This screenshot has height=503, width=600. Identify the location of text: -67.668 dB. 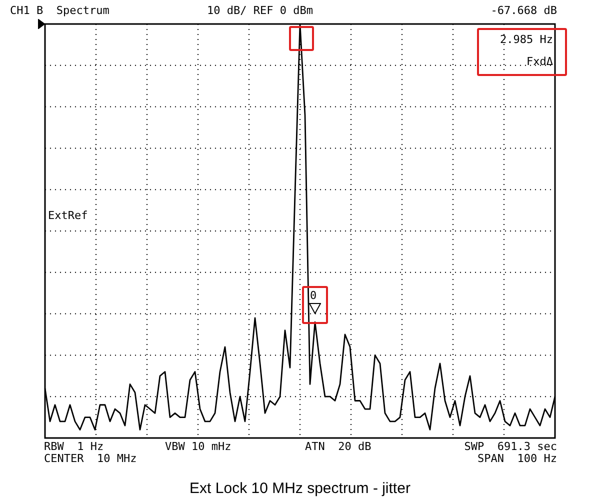
(523, 10).